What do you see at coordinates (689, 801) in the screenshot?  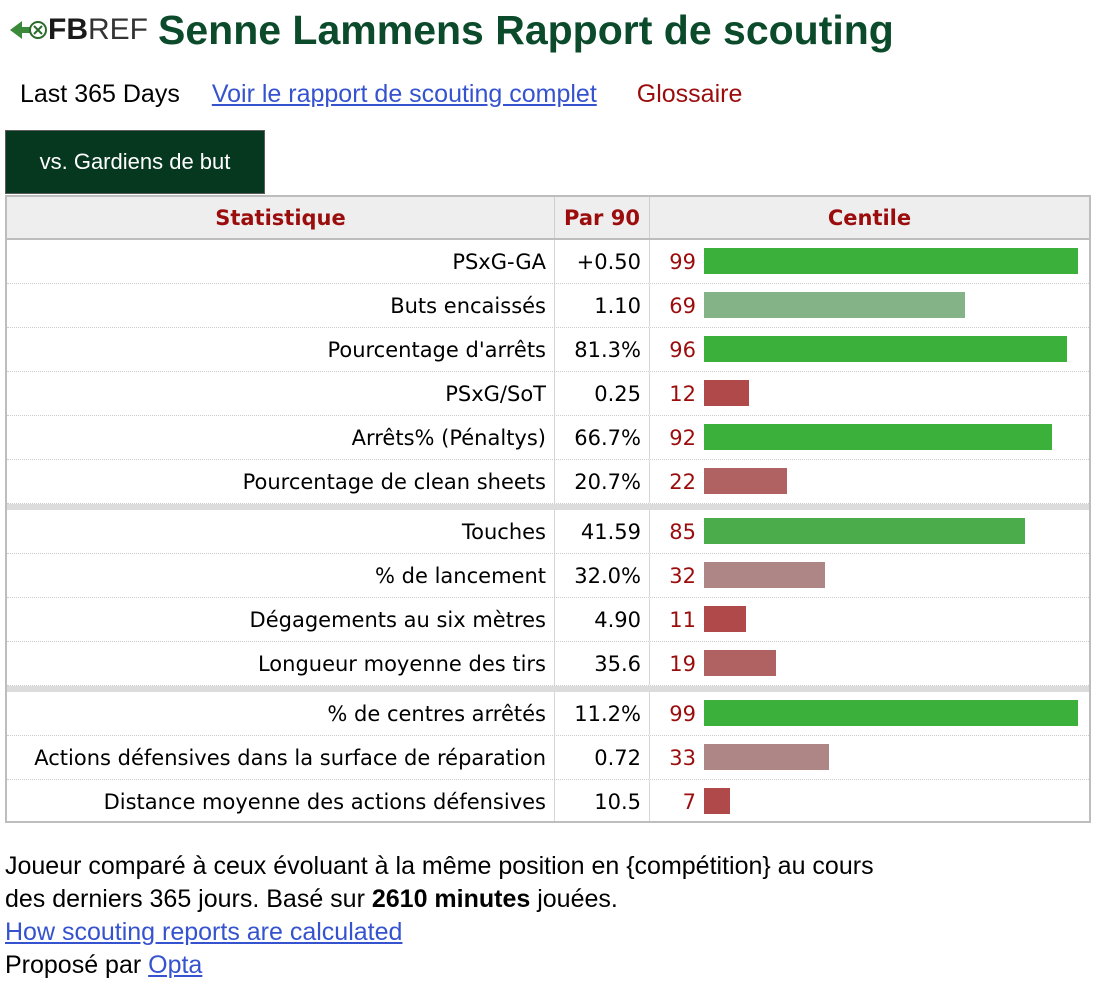 I see `stat-percentile: 7` at bounding box center [689, 801].